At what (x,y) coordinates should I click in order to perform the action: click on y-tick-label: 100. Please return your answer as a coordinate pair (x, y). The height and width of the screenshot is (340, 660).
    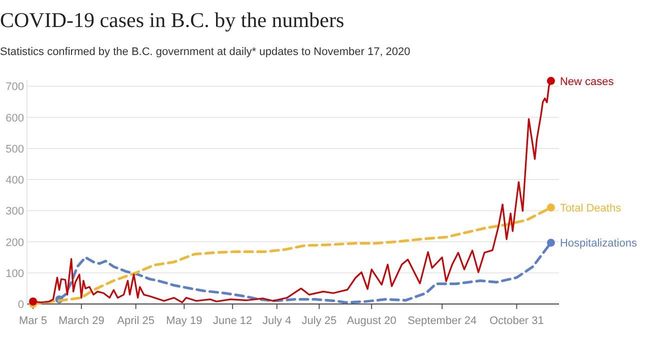
    Looking at the image, I should click on (15, 274).